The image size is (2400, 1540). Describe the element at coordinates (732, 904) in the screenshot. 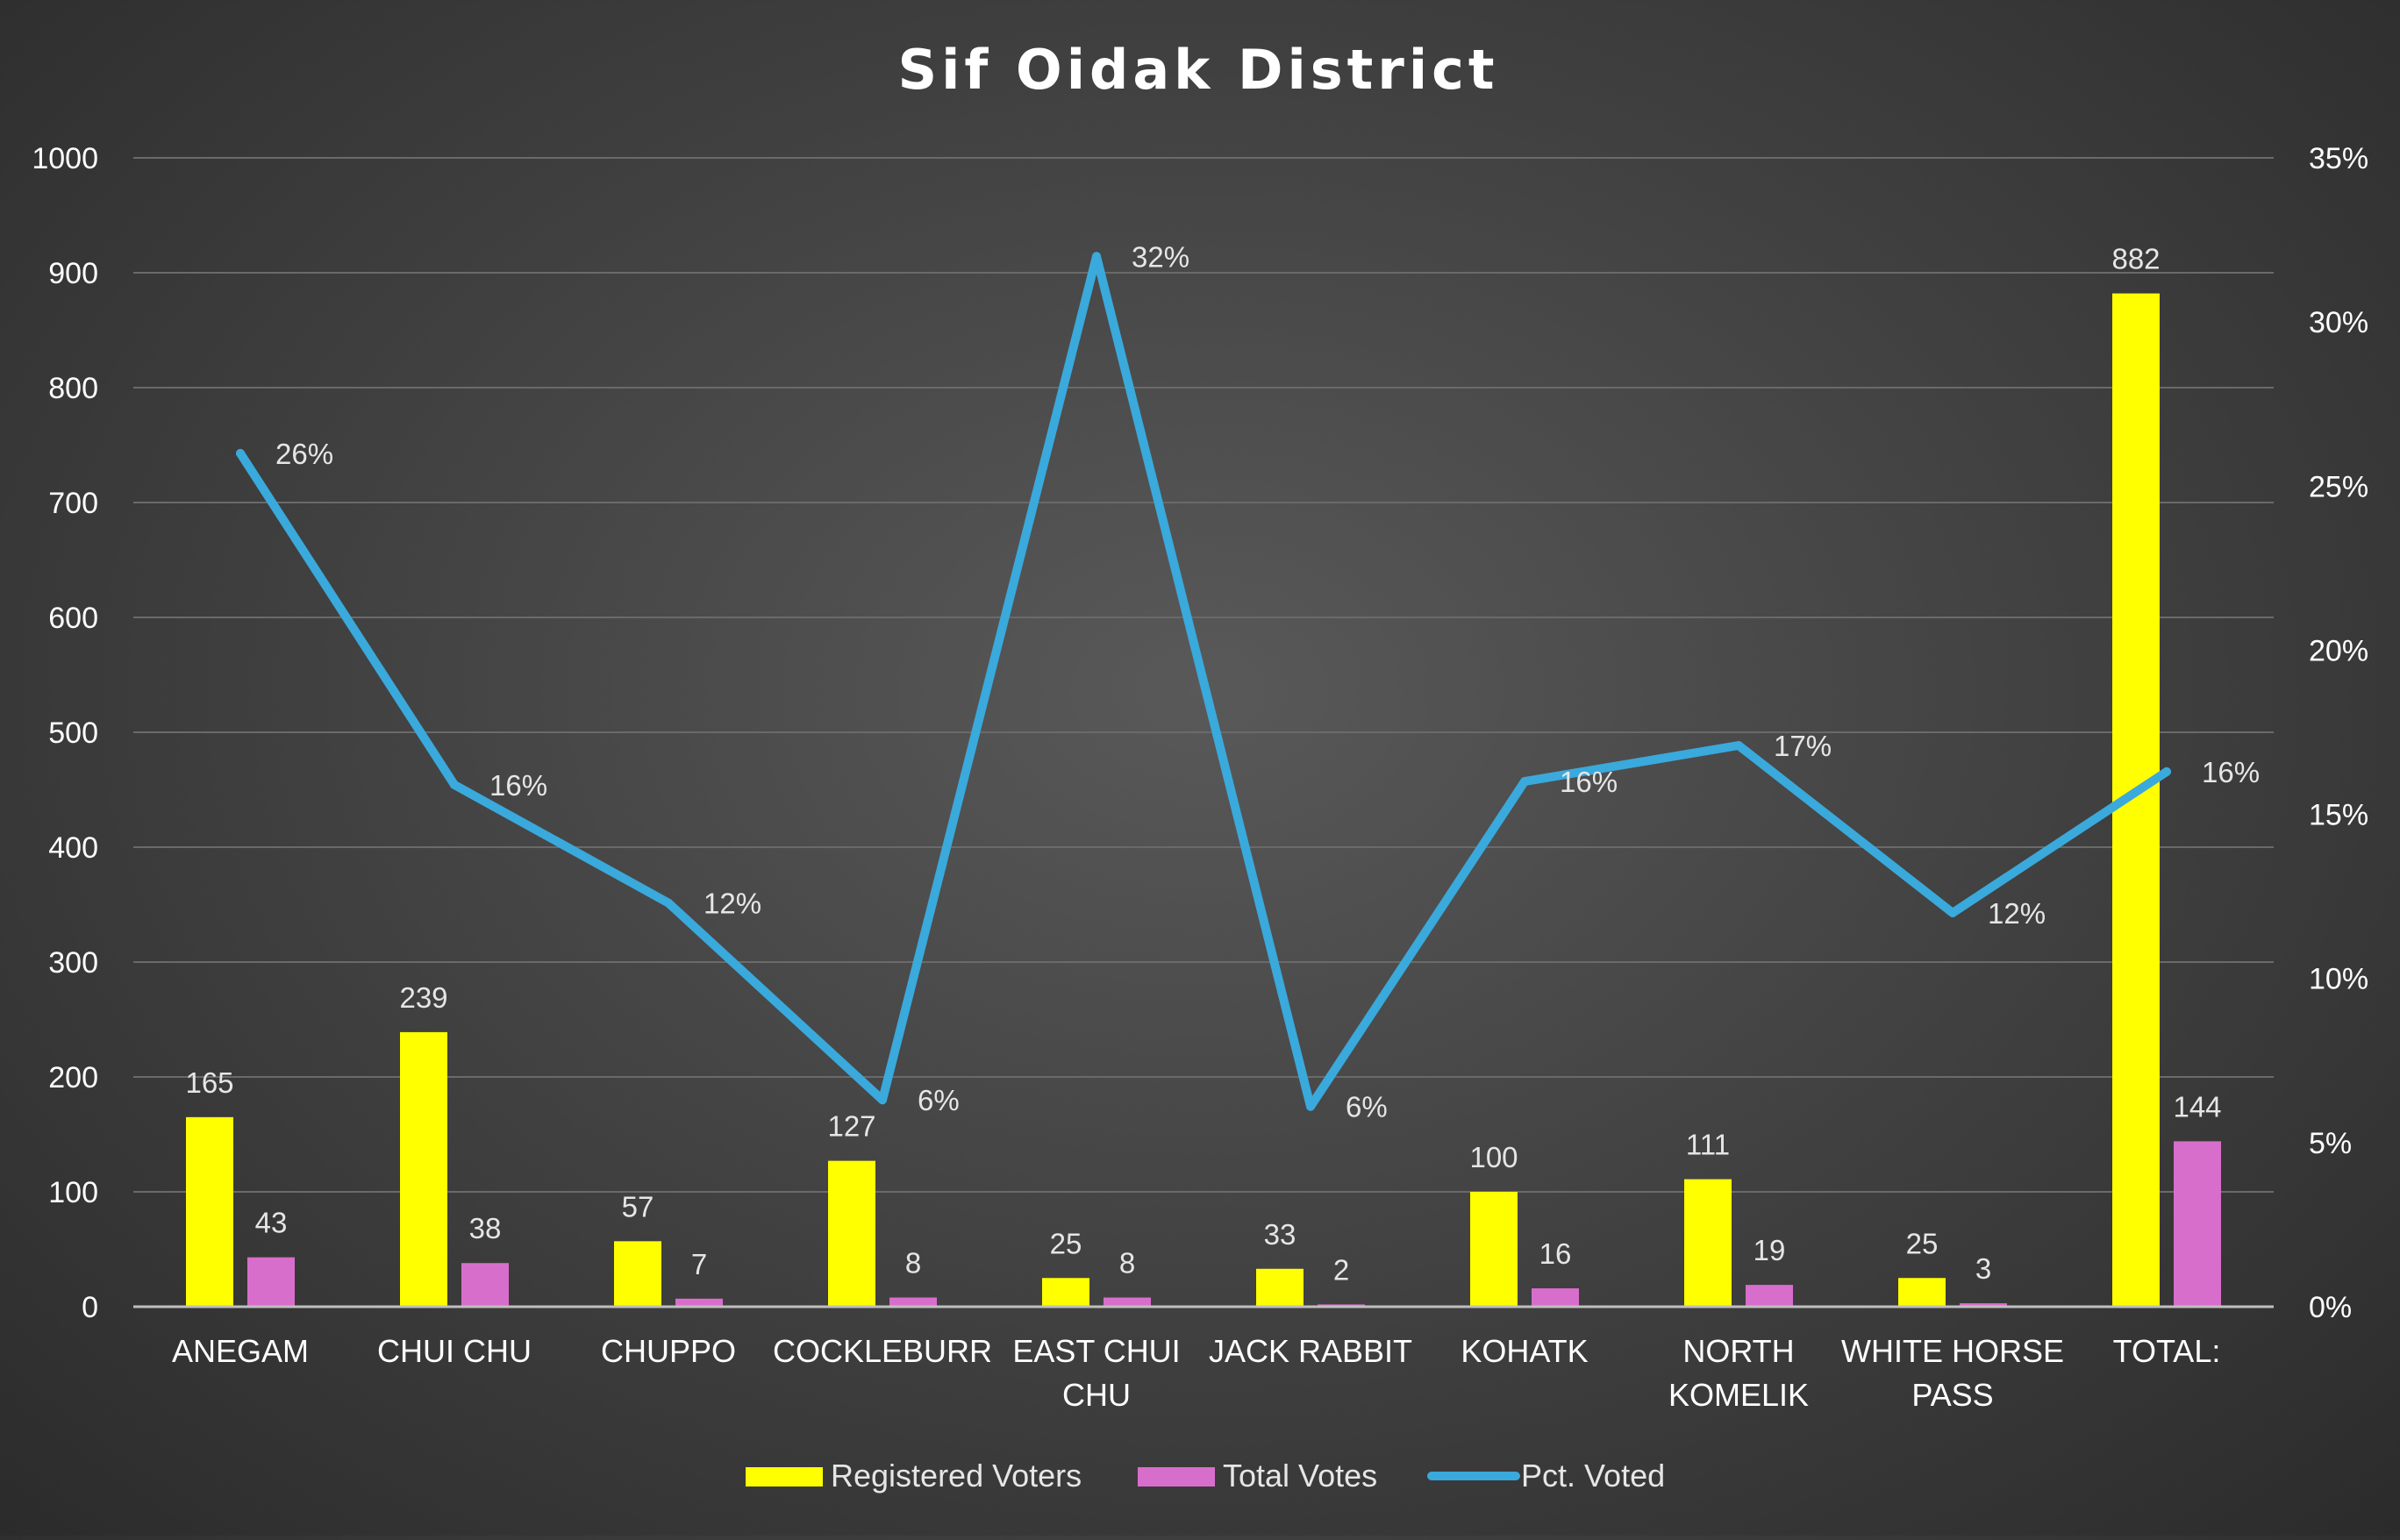

I see `line-data-label: 12%` at that location.